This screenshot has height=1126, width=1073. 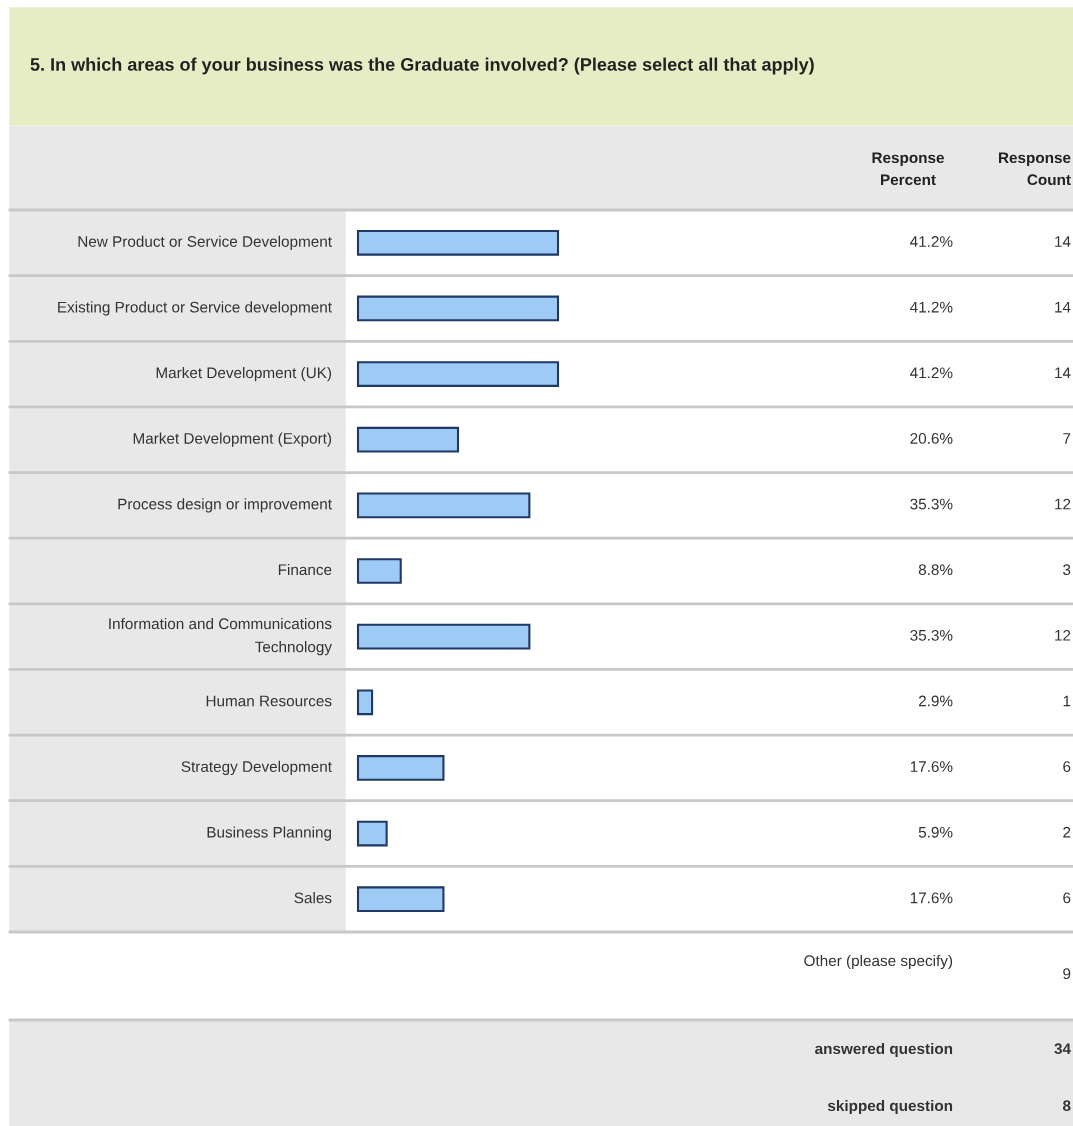 I want to click on y-tick-label: Sales, so click(x=313, y=898).